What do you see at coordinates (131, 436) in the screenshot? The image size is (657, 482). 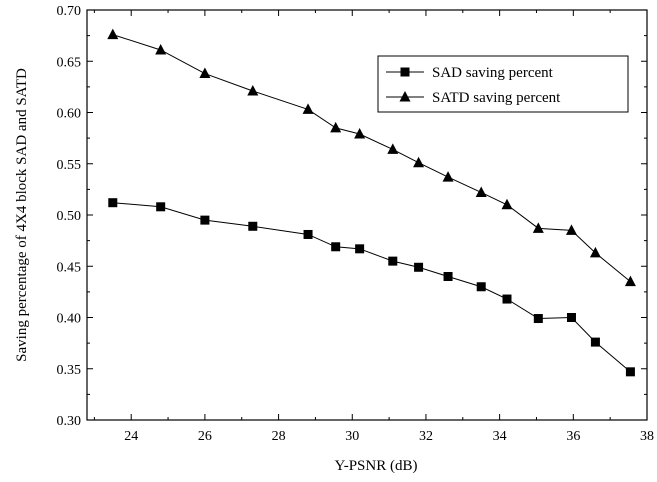 I see `x-tick-label: 24` at bounding box center [131, 436].